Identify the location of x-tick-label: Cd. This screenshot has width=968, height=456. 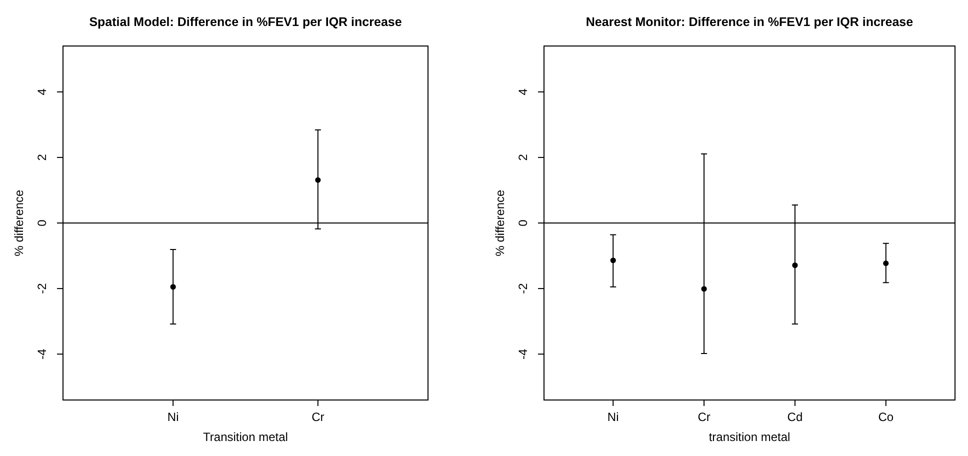
(795, 417).